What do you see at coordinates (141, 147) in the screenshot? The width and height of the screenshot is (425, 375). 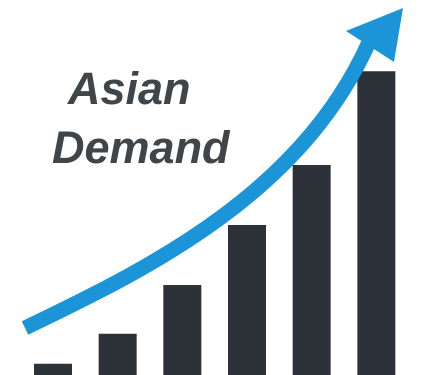 I see `chart-title-line-2: Demand` at bounding box center [141, 147].